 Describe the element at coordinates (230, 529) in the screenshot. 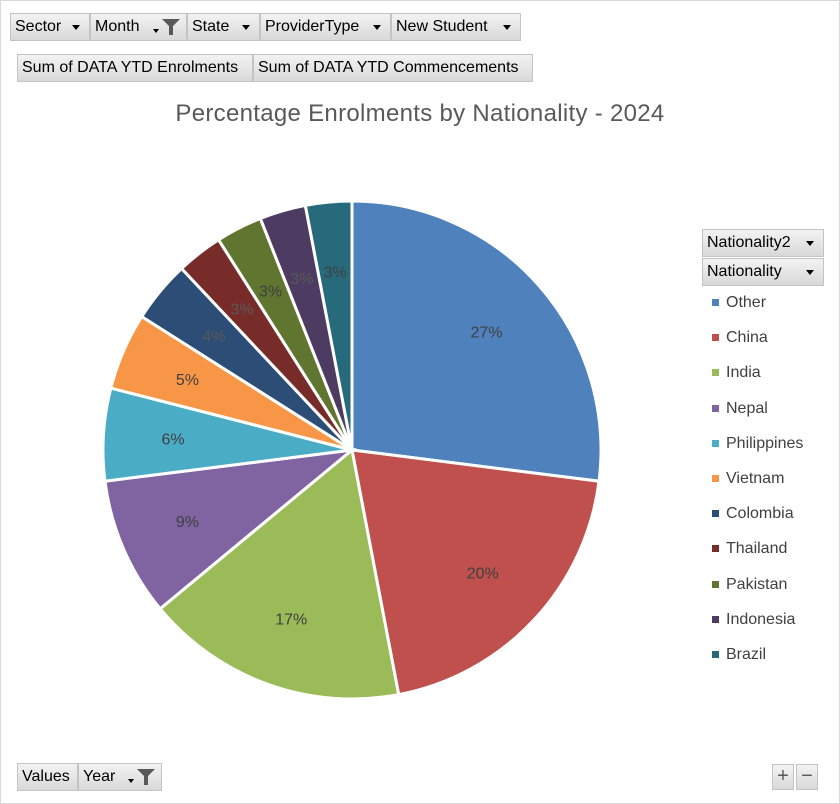

I see `pie-slice-nepal` at that location.